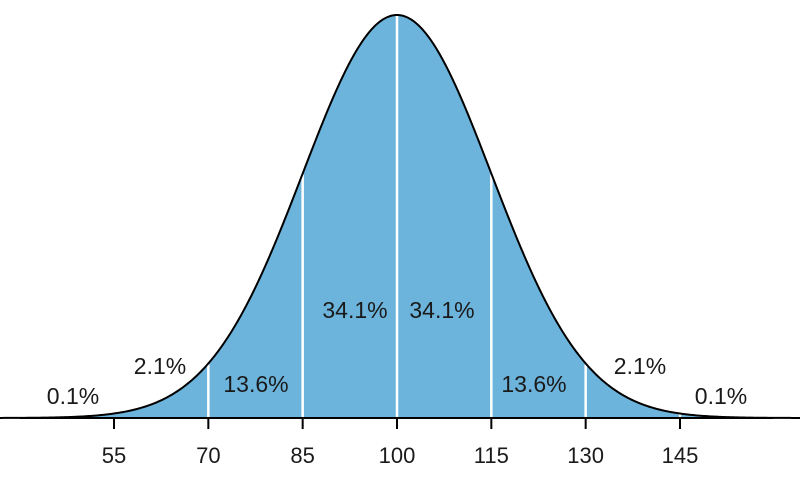  I want to click on region-label-left-tail: 0.1%, so click(73, 396).